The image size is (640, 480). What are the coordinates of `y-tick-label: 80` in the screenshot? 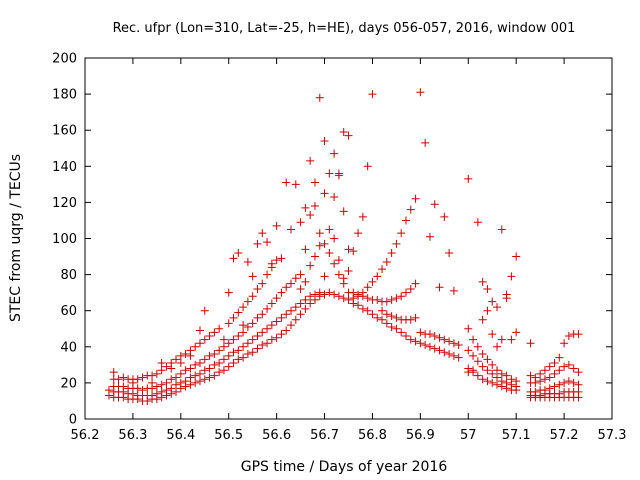 It's located at (68, 275).